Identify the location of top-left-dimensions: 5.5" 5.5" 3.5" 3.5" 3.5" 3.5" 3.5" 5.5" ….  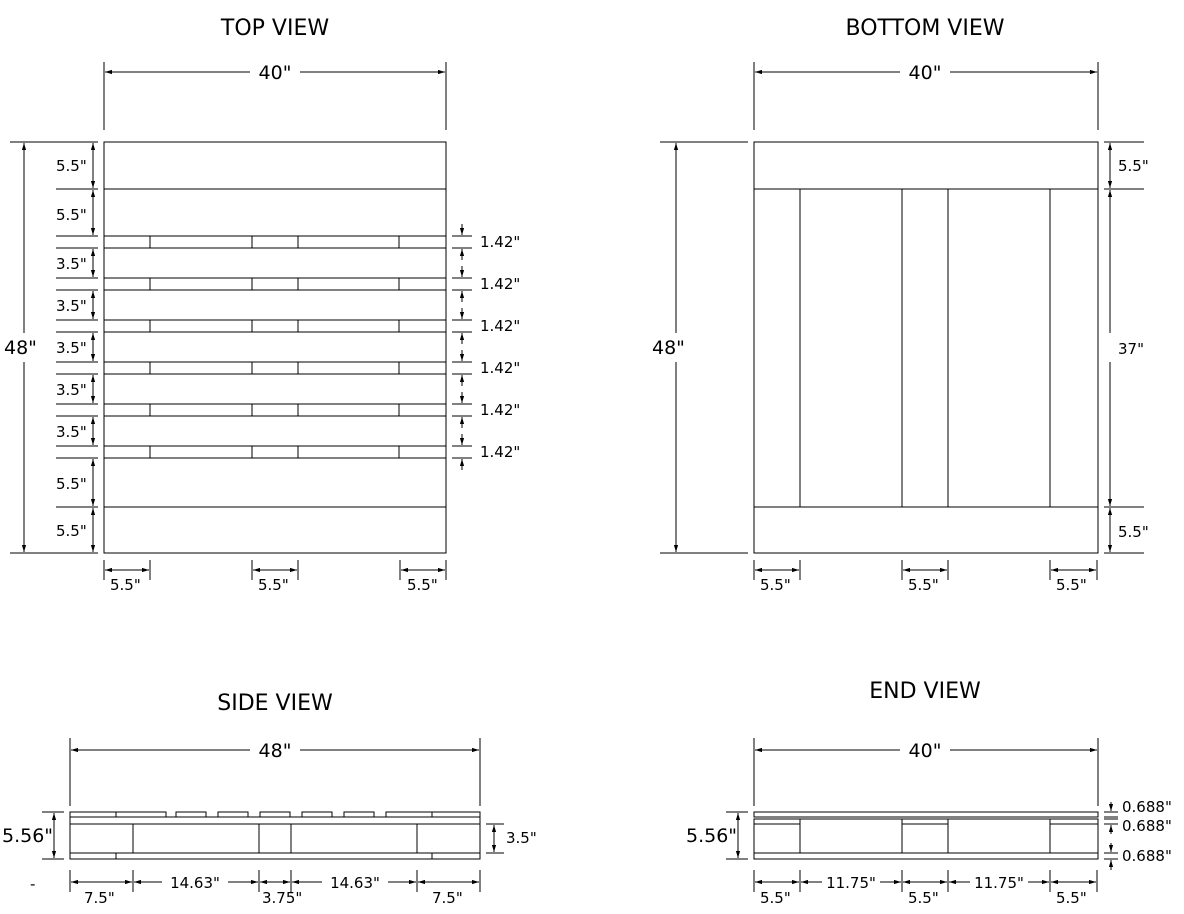
(77, 347).